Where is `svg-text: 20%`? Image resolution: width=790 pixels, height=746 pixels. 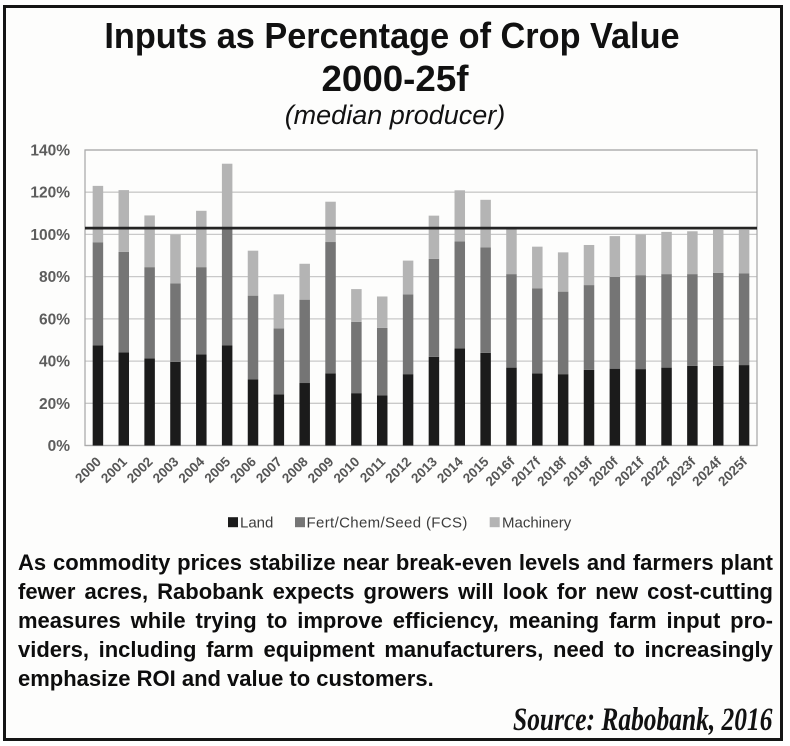
svg-text: 20% is located at coordinates (54, 404).